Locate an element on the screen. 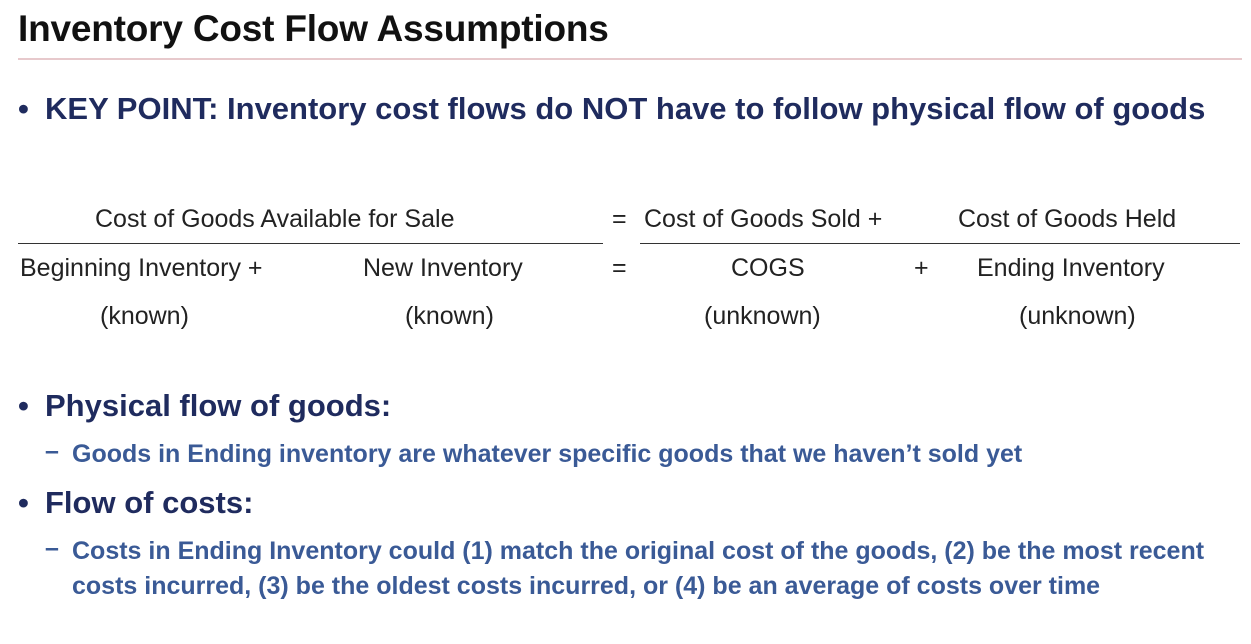 The height and width of the screenshot is (644, 1251). equation-known-beginning: (known) is located at coordinates (144, 316).